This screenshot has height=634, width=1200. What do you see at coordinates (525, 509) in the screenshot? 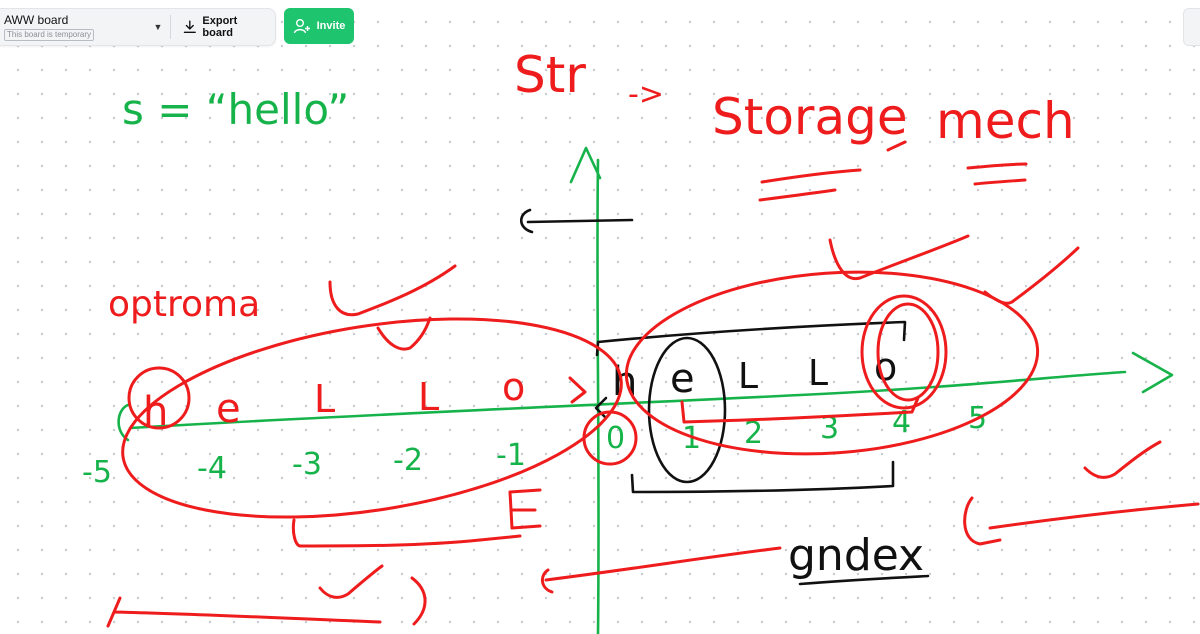
I see `e-shape` at bounding box center [525, 509].